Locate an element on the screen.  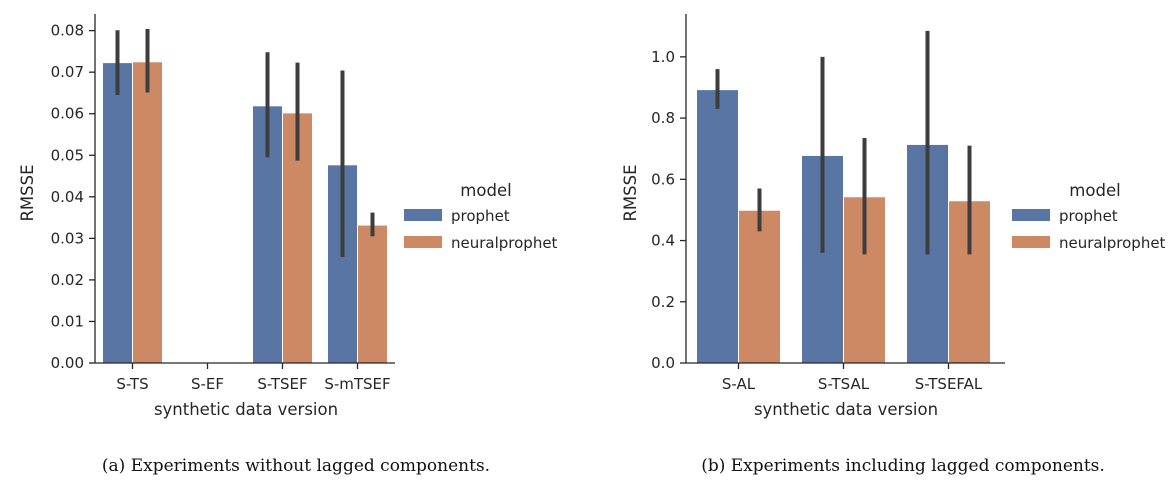
chart-b-legend-swatch-neuralprophet is located at coordinates (1031, 242).